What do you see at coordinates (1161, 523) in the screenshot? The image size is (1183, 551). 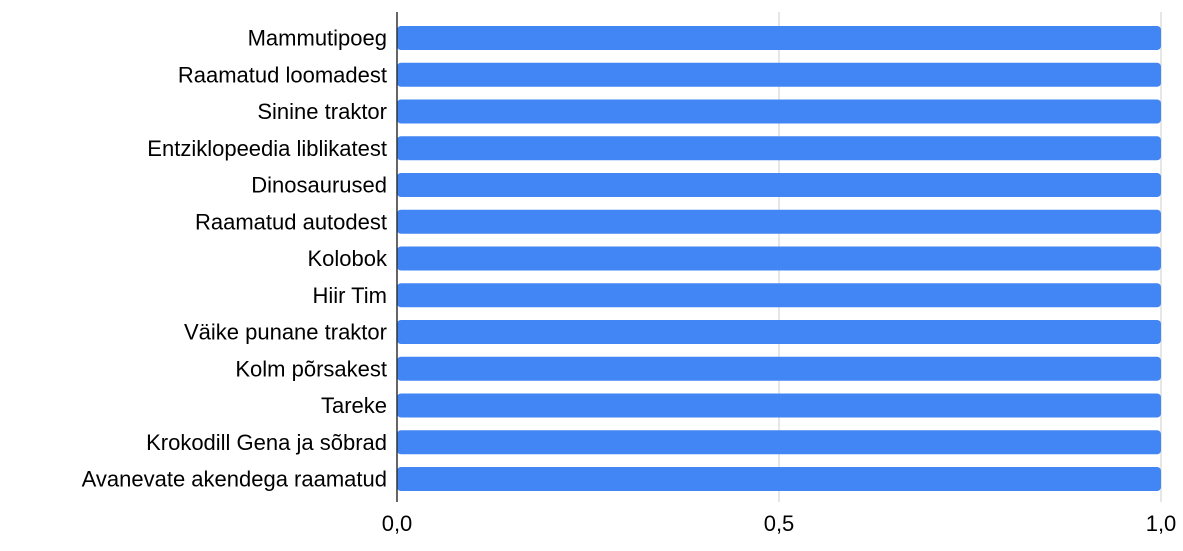 I see `x-tick-label-2: 1,0` at bounding box center [1161, 523].